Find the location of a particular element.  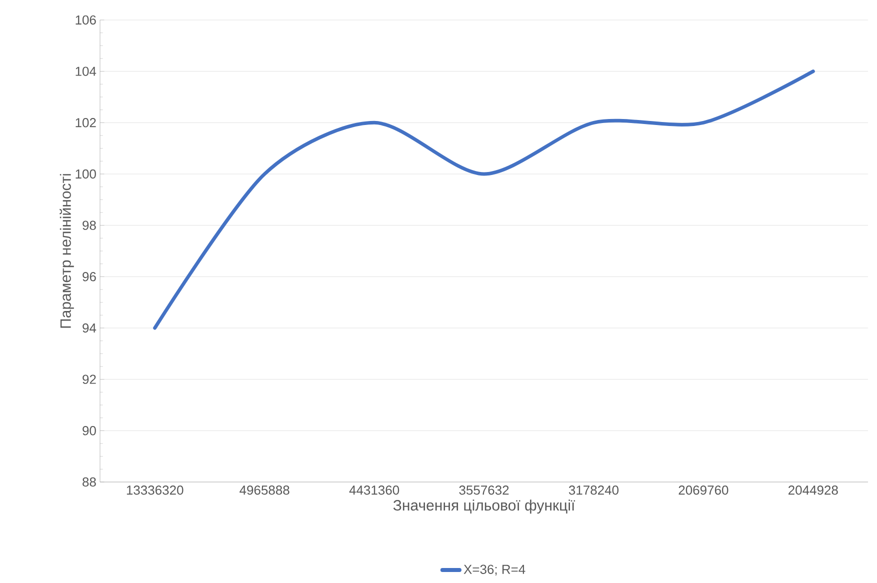

x-tick-label: 13336320 is located at coordinates (155, 490).